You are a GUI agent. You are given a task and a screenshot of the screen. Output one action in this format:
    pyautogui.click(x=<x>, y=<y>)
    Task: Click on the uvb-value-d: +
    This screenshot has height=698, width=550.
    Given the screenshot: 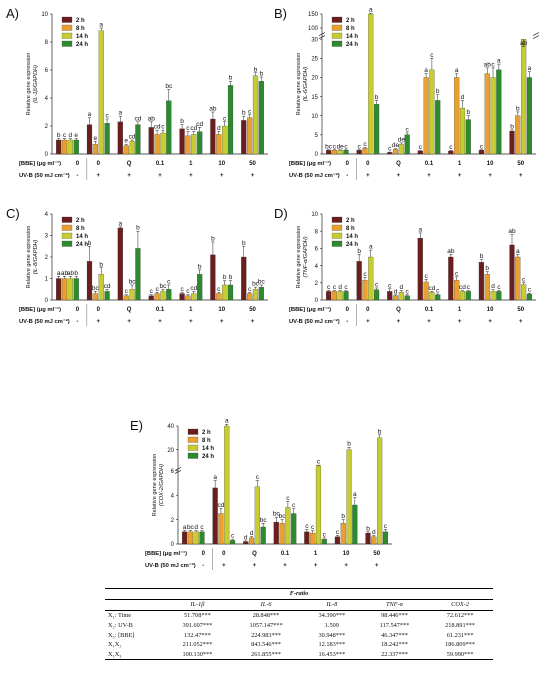 What is the action you would take?
    pyautogui.click(x=521, y=322)
    